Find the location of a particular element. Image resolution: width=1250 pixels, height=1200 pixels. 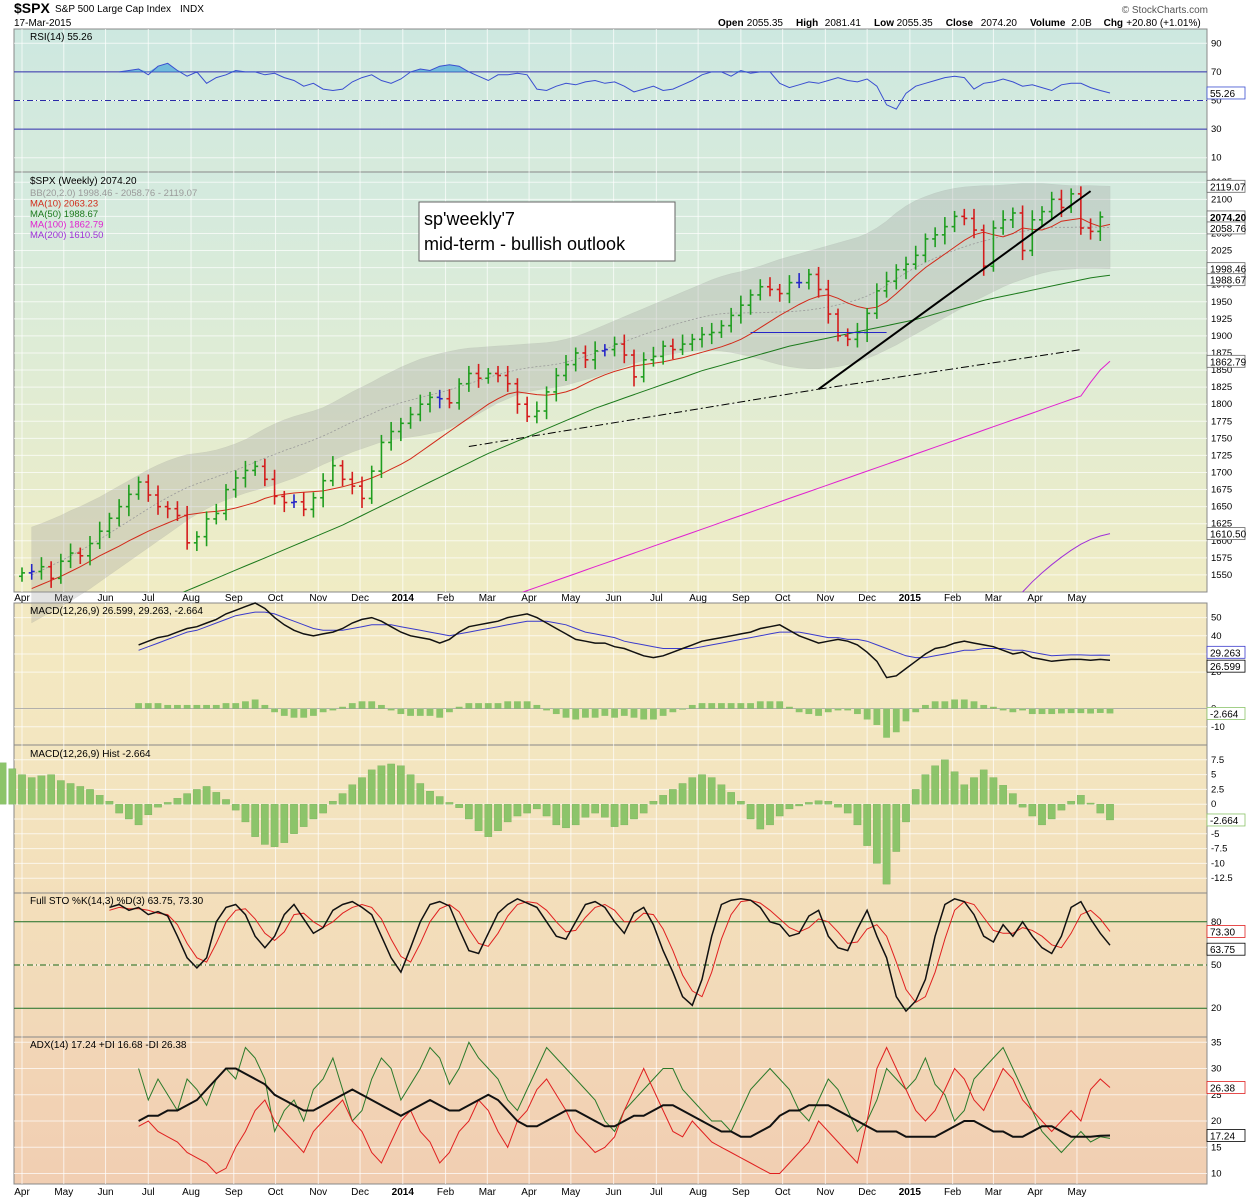

right-value-label: 1610.50 is located at coordinates (1226, 534).